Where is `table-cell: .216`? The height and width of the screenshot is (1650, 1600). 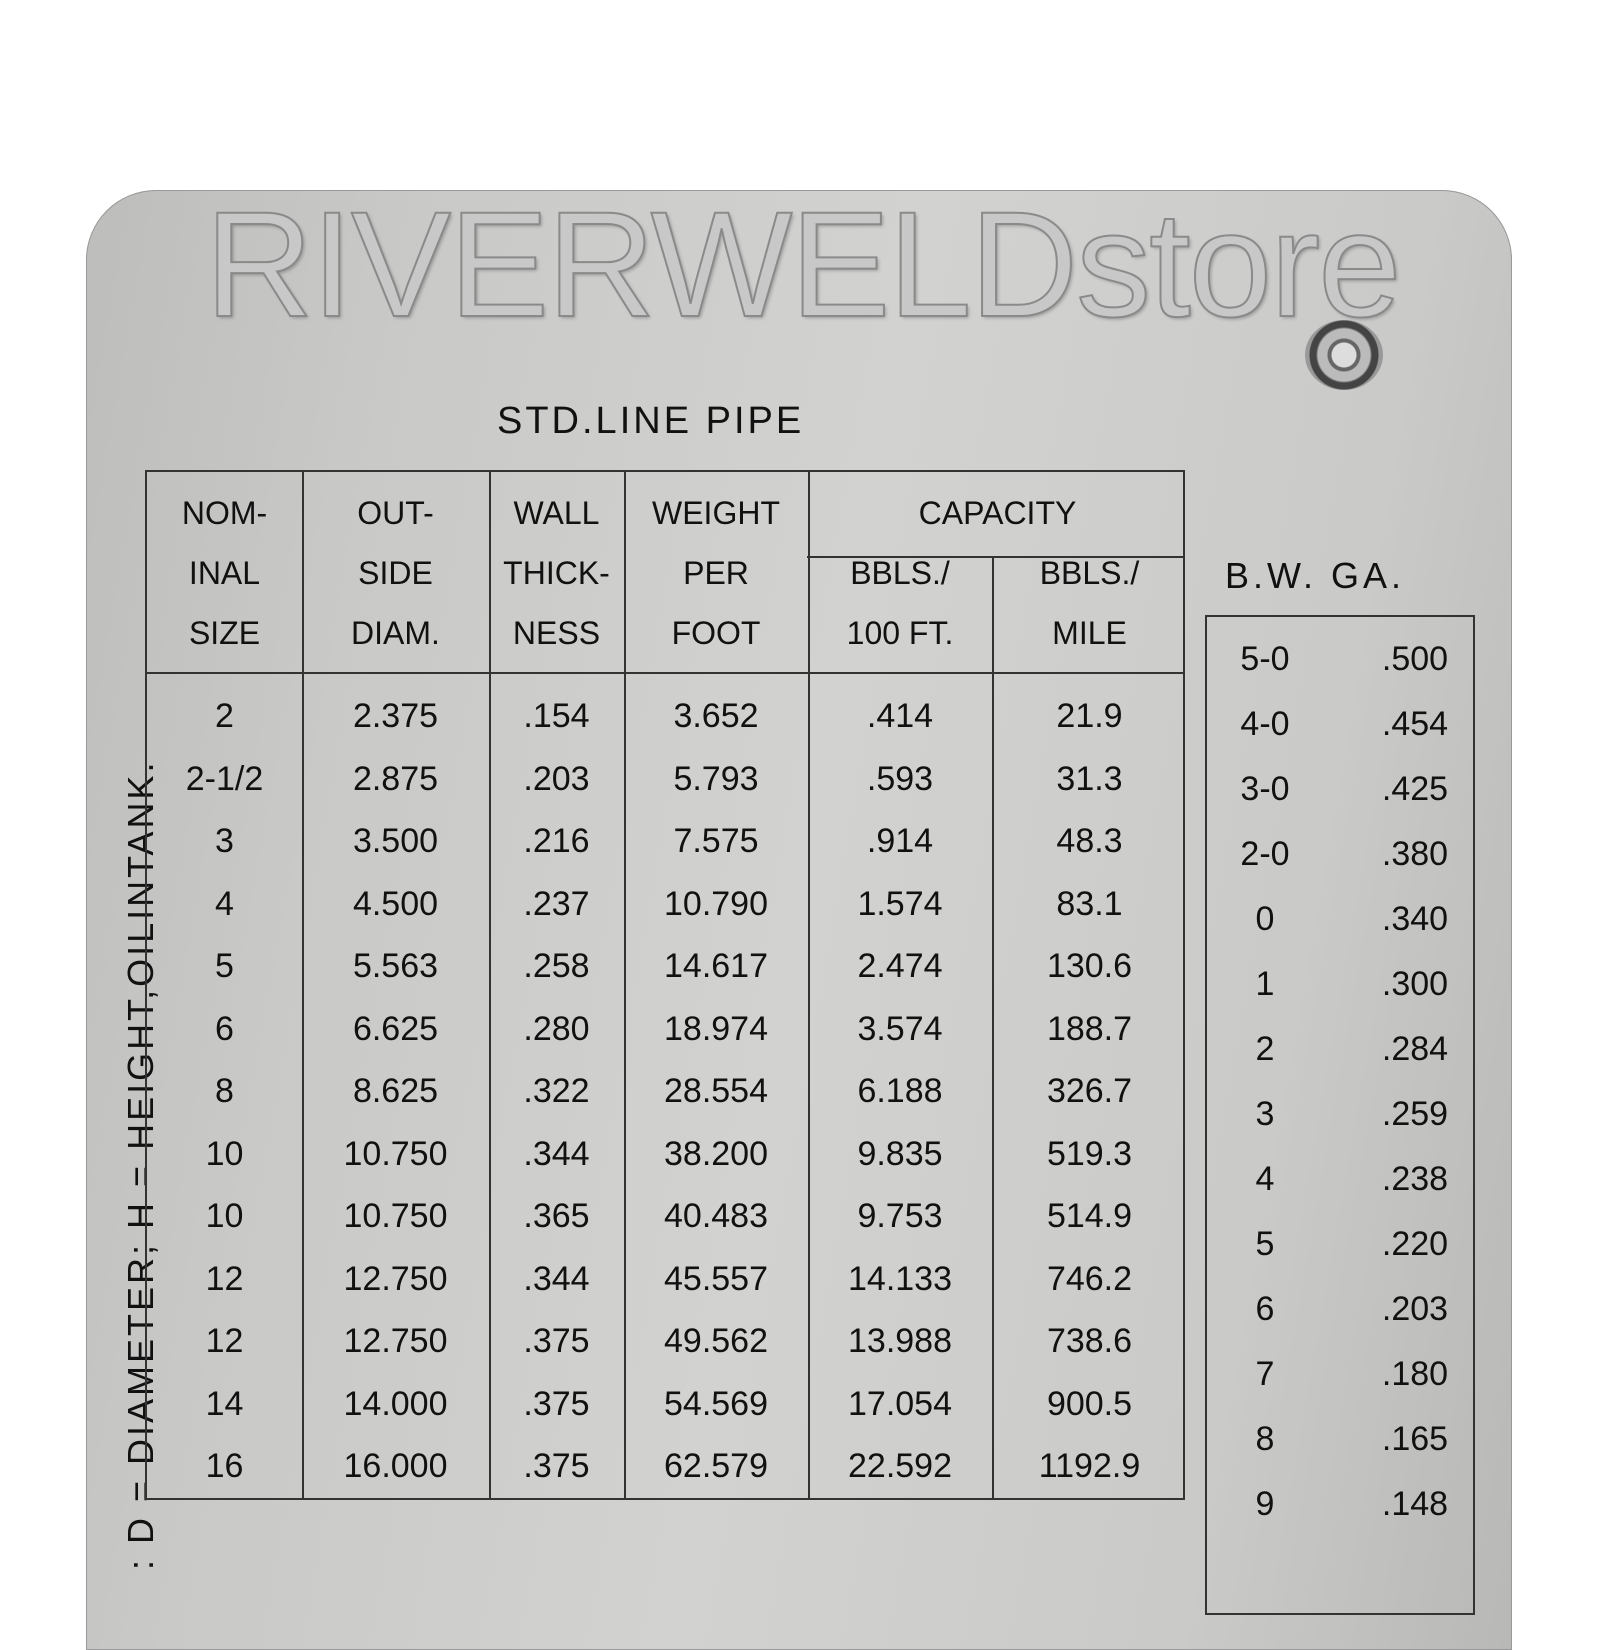
table-cell: .216 is located at coordinates (556, 841).